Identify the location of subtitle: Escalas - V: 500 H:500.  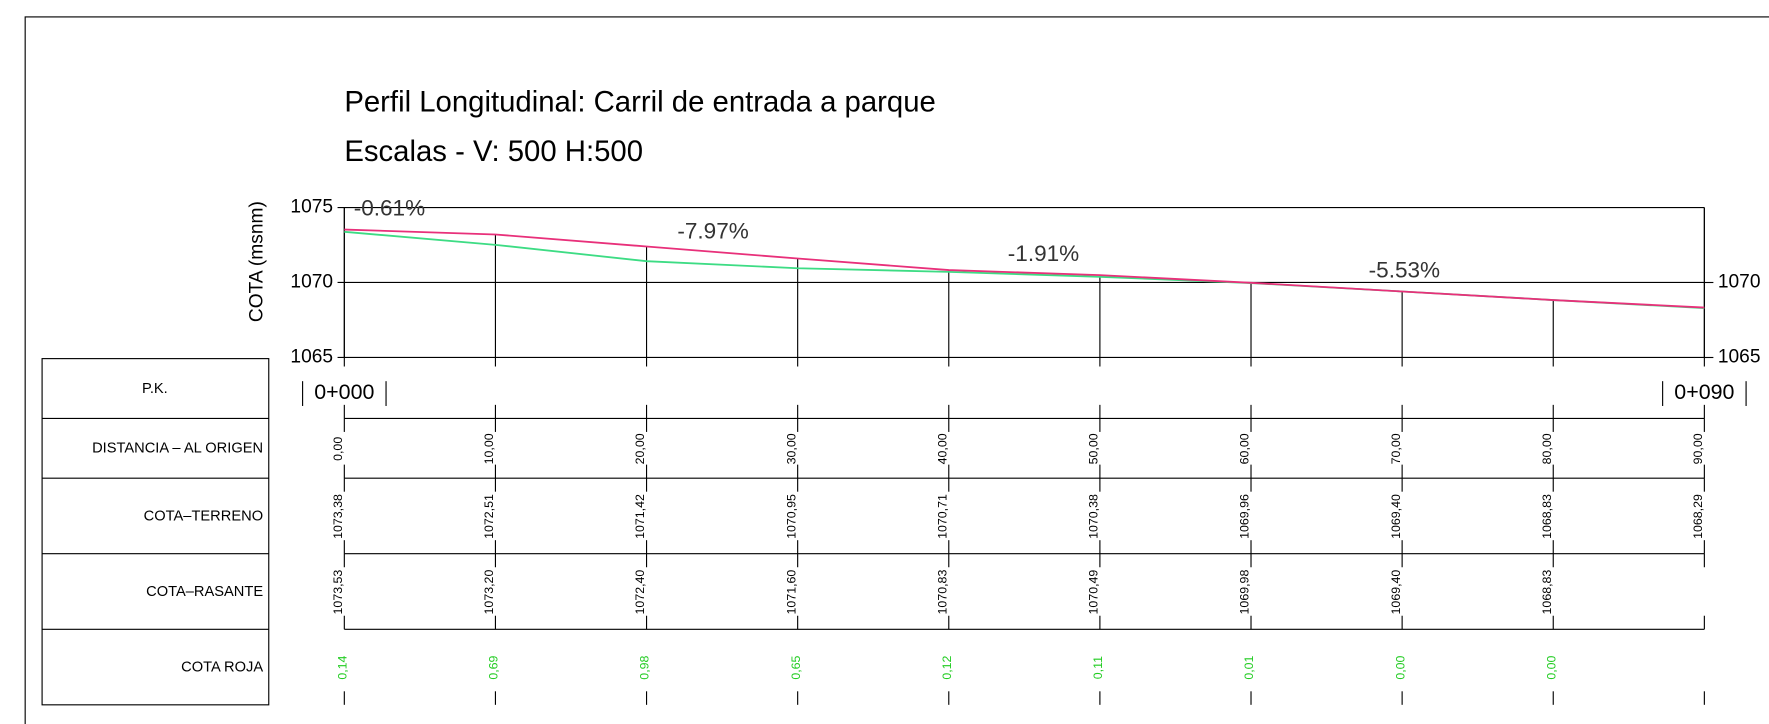
(493, 151).